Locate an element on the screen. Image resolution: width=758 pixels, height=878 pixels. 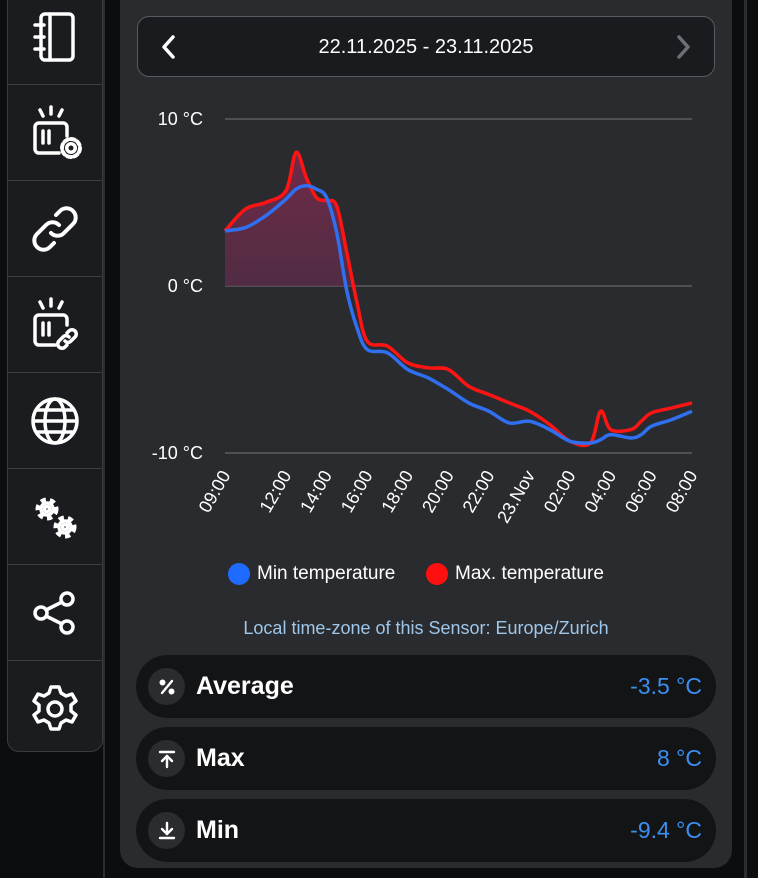
sidebar is located at coordinates (55, 376).